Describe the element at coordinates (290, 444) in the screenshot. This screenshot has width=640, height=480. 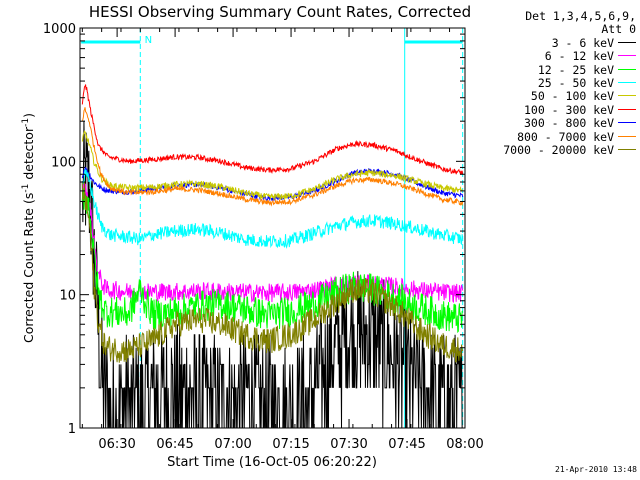
I see `x-tick-label: 07:15` at that location.